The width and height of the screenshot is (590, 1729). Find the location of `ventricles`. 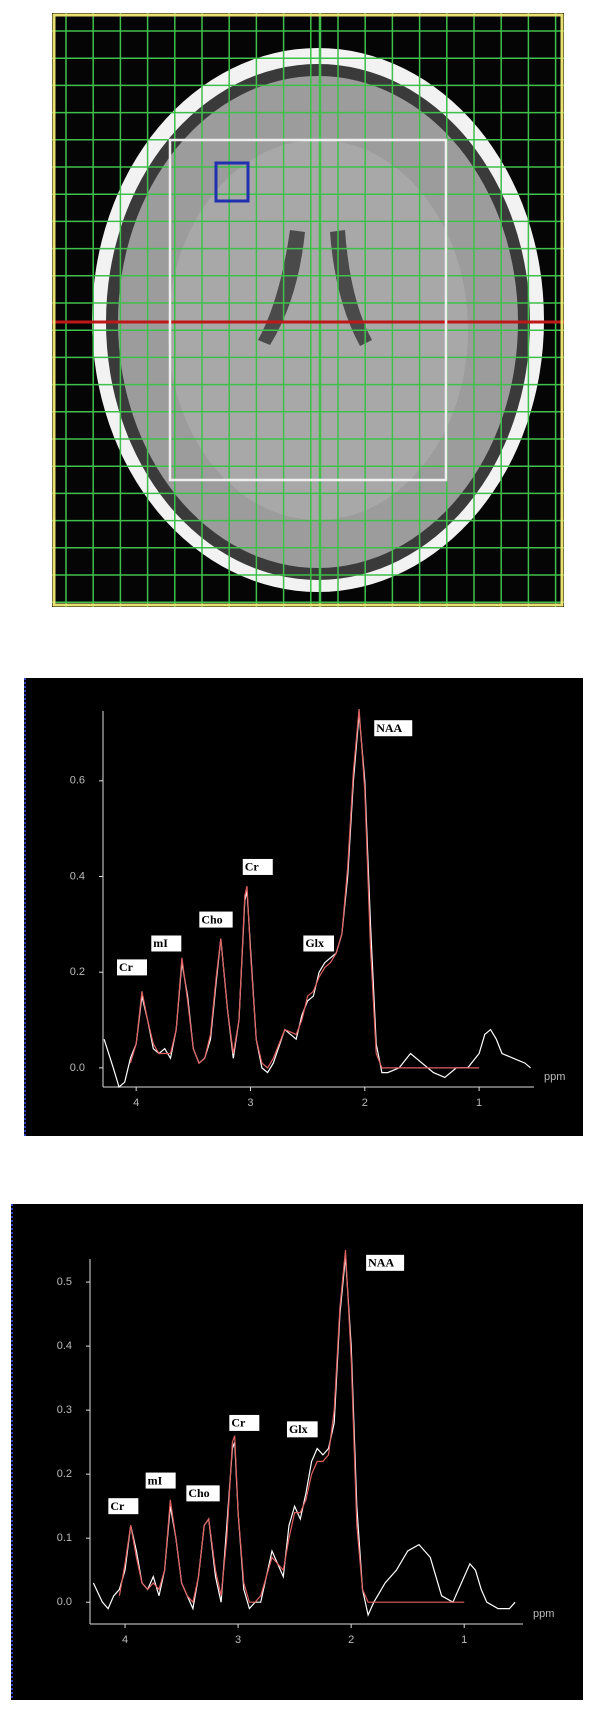

ventricles is located at coordinates (315, 288).